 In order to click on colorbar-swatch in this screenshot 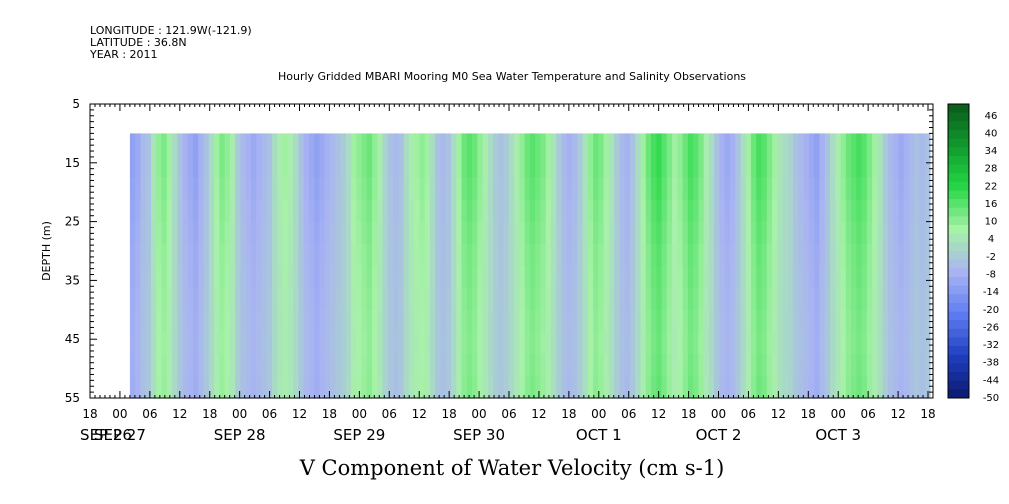, I will do `click(958, 316)`.